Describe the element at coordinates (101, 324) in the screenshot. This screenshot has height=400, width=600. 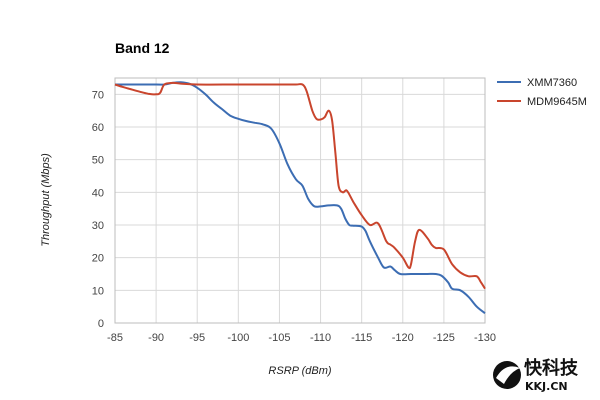
I see `y-tick-label: 0` at that location.